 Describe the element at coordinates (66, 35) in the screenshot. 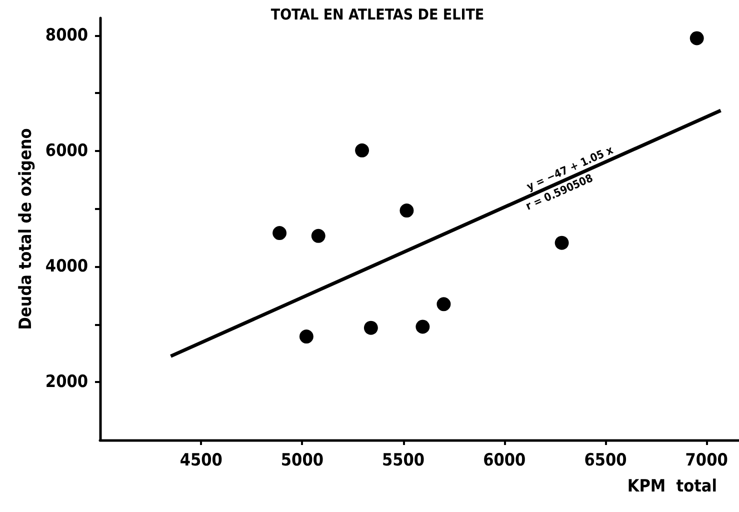

I see `y-tick-label: 8000` at that location.